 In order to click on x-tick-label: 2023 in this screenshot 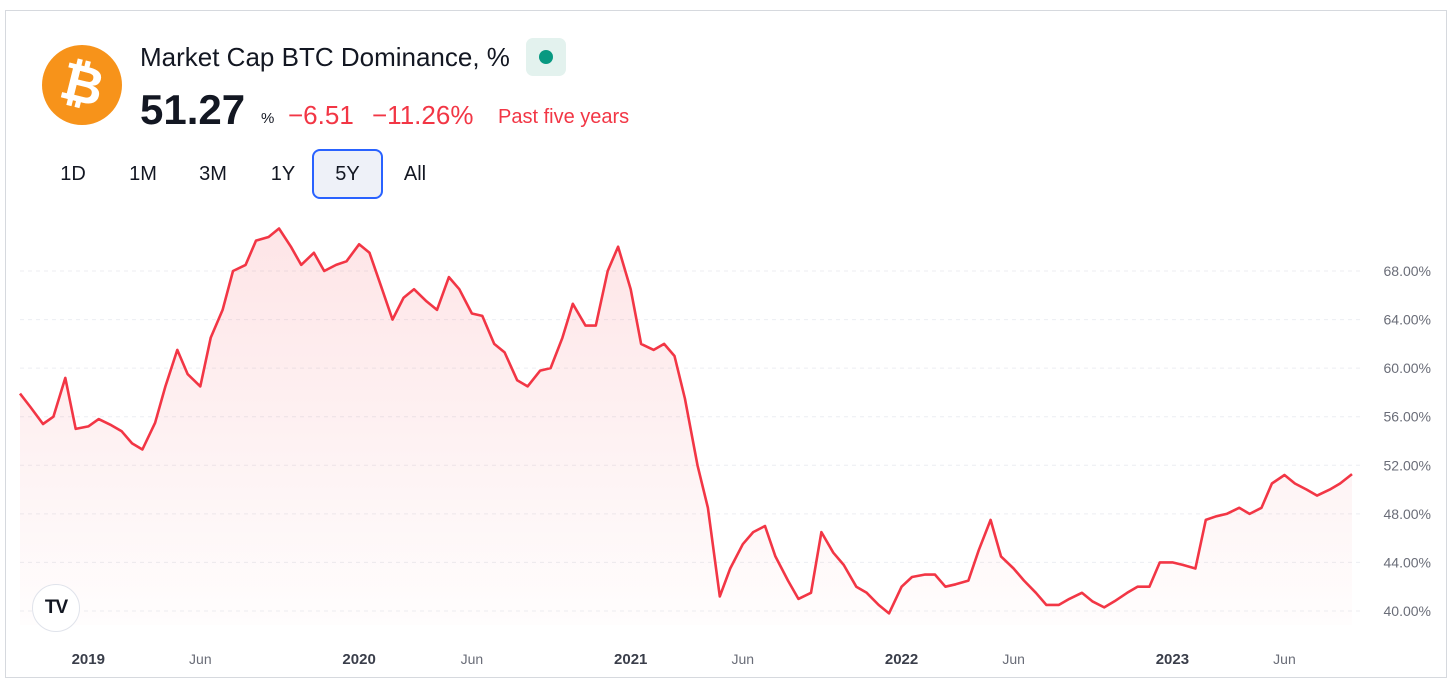, I will do `click(1172, 659)`.